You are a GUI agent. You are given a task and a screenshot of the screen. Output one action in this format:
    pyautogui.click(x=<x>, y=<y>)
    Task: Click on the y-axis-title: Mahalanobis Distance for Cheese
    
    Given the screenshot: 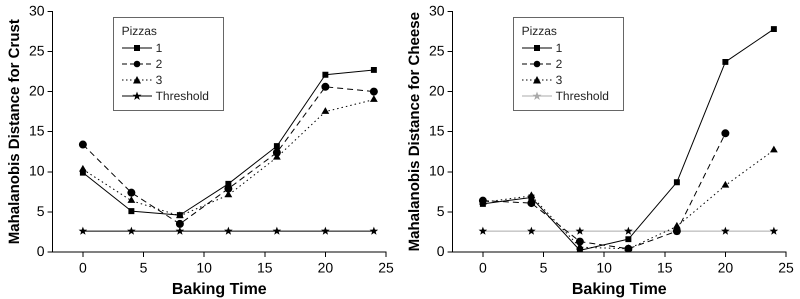 What is the action you would take?
    pyautogui.click(x=415, y=132)
    